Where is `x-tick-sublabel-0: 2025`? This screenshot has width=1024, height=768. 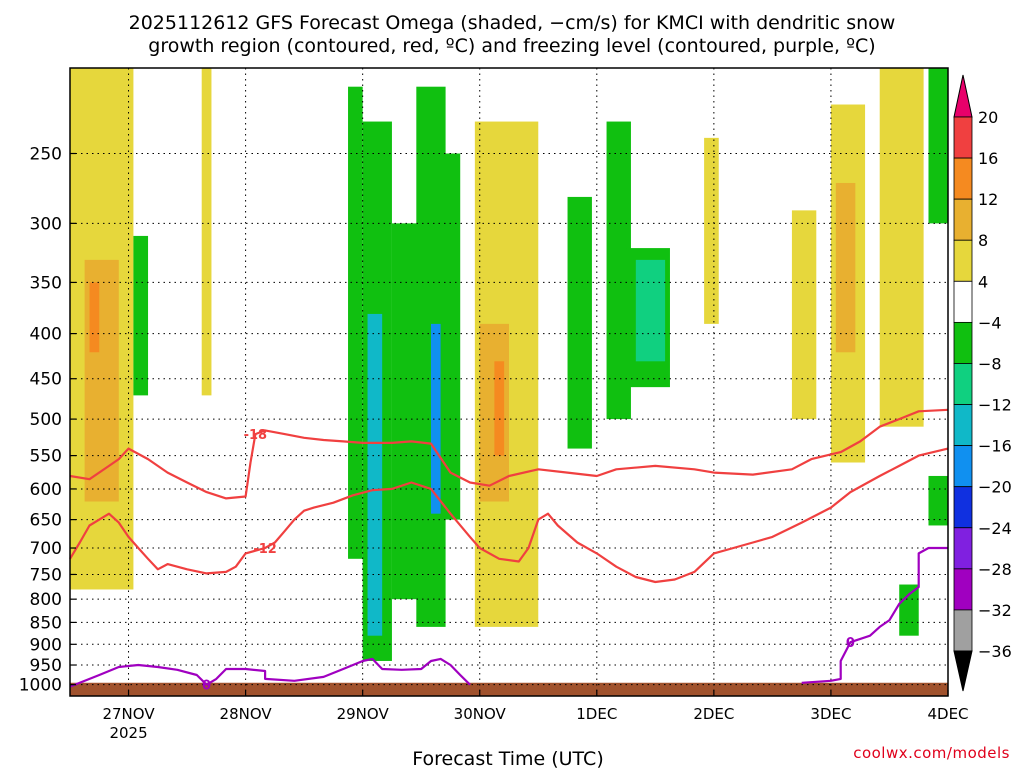
x-tick-sublabel-0: 2025 is located at coordinates (128, 733).